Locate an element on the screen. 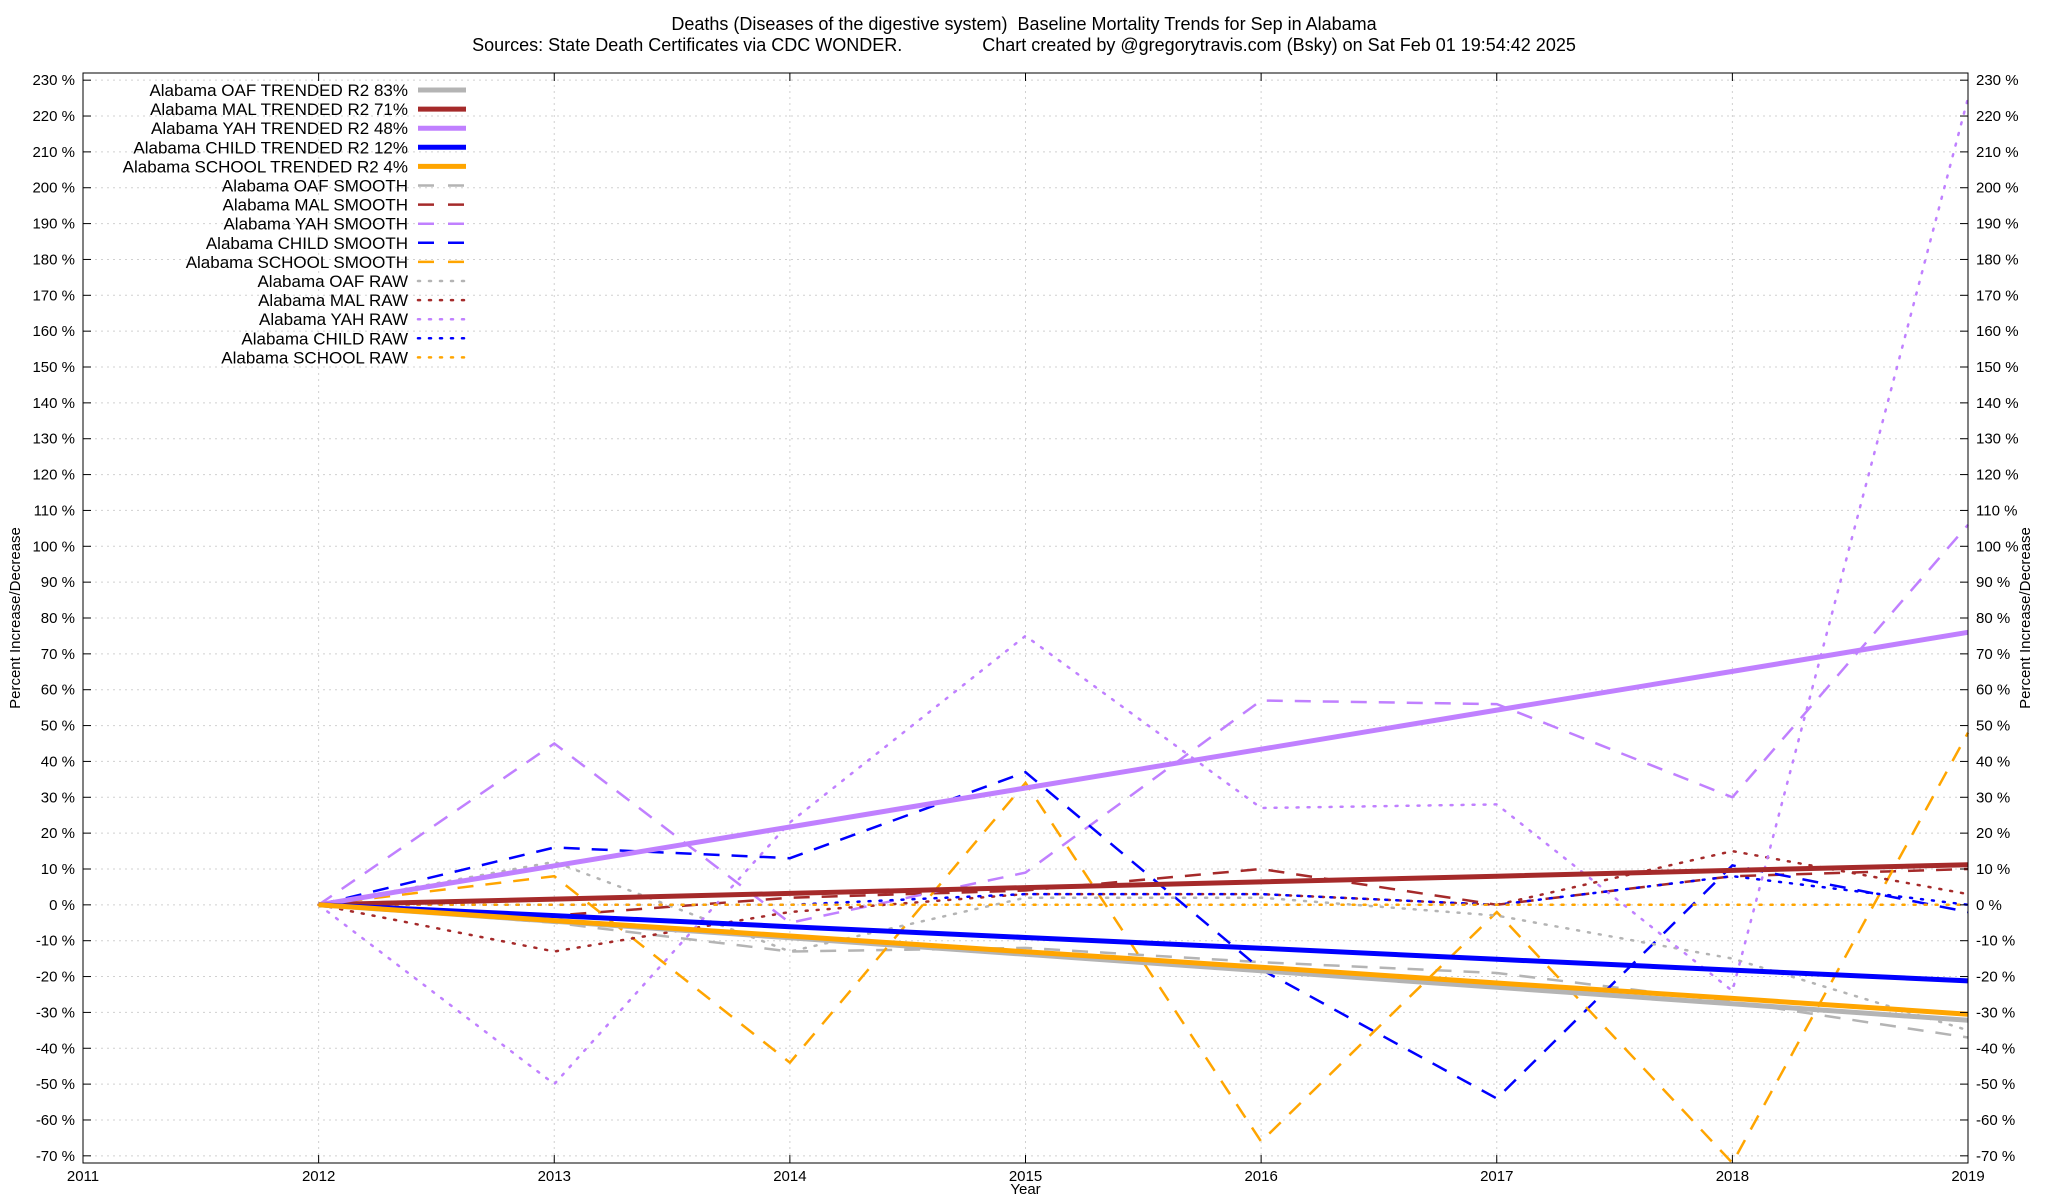 The width and height of the screenshot is (2048, 1200). y2-tick-label: 130 % is located at coordinates (1997, 439).